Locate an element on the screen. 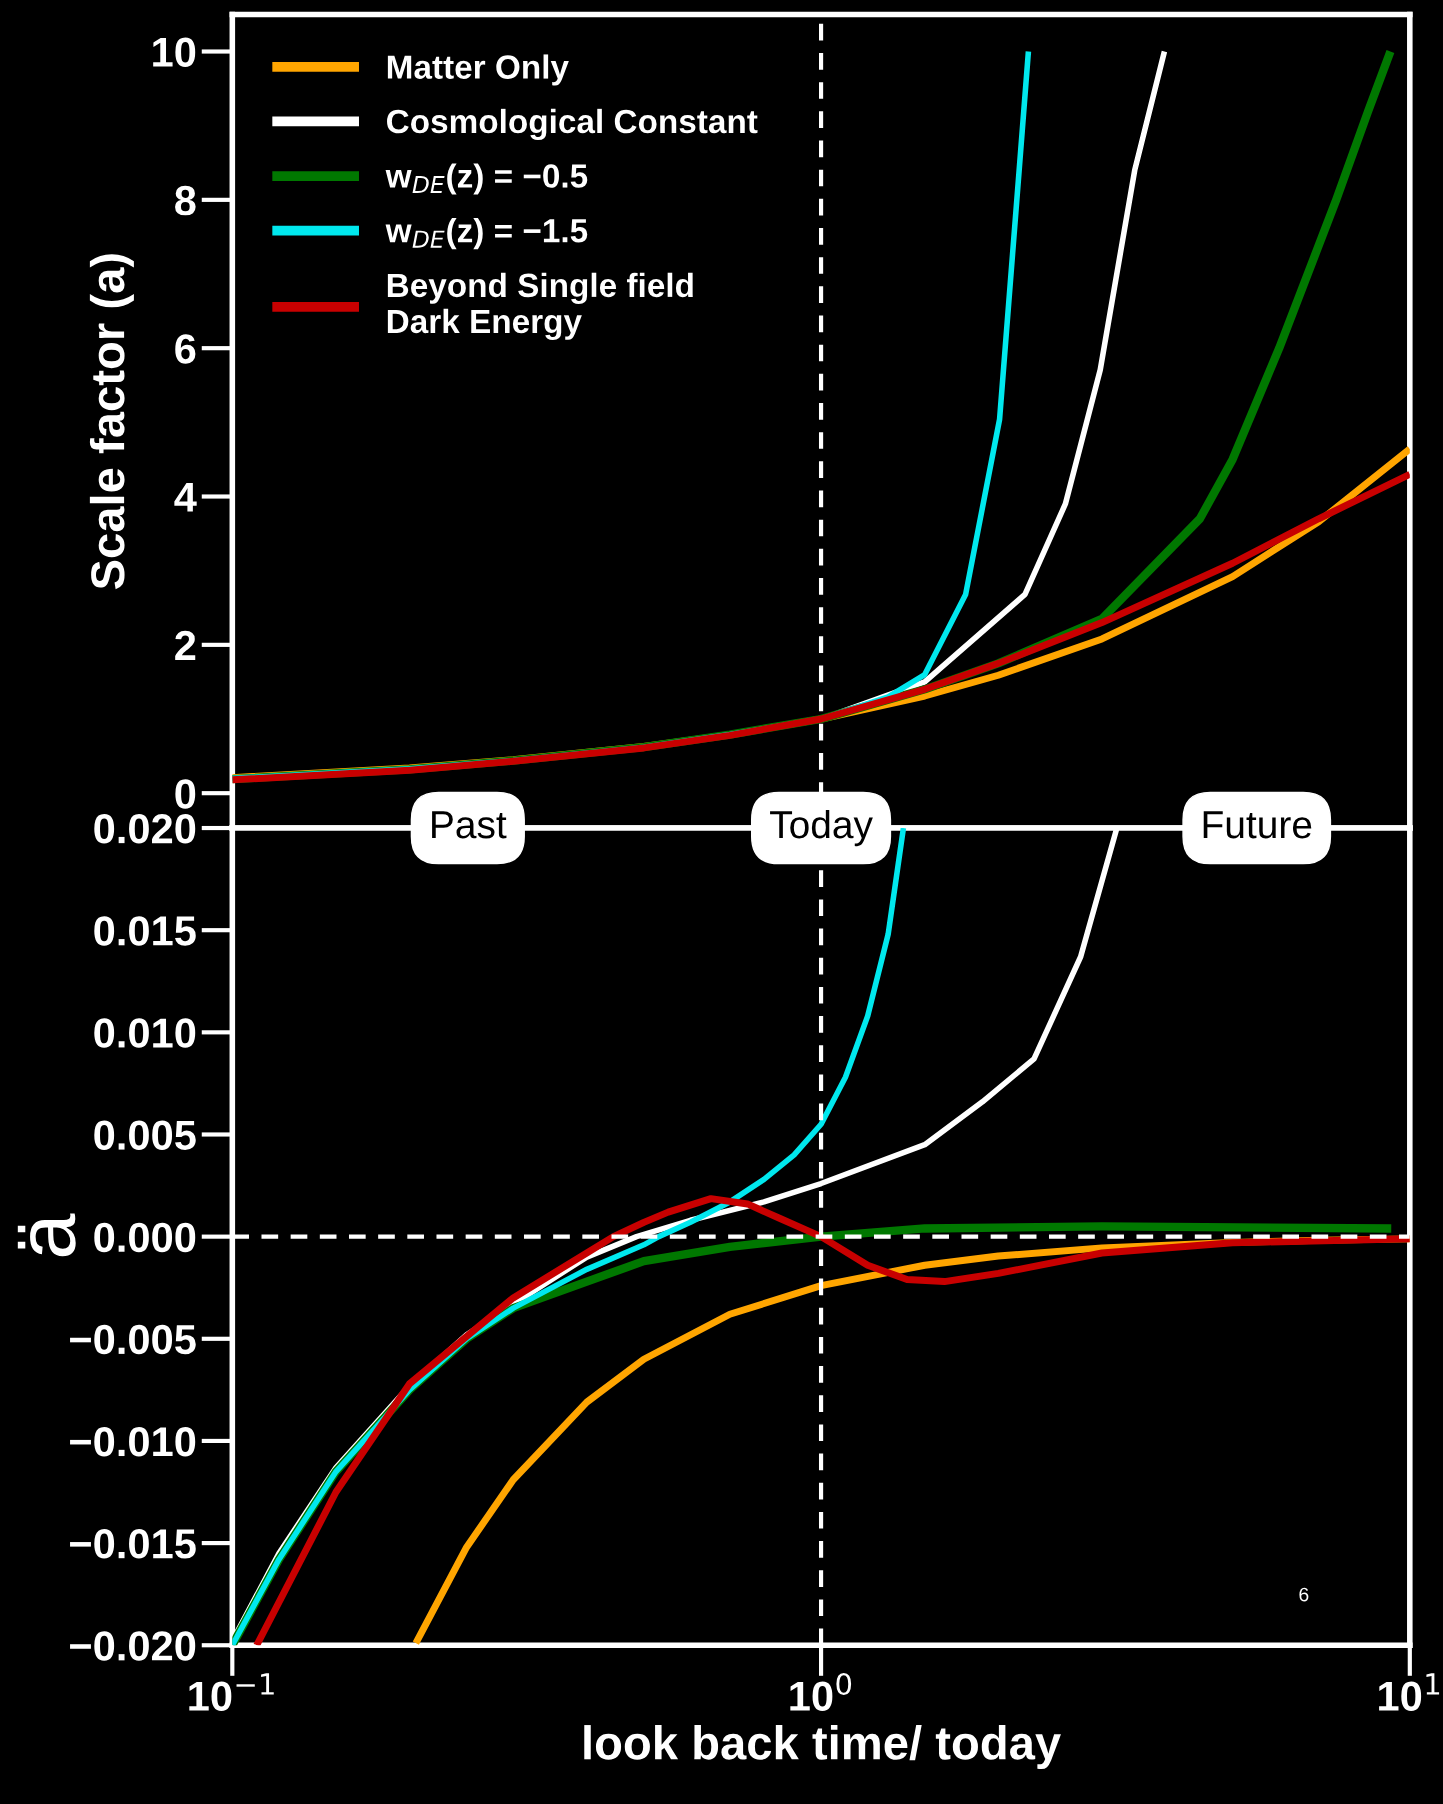  y-tick-label: −0.015 is located at coordinates (133, 1544).